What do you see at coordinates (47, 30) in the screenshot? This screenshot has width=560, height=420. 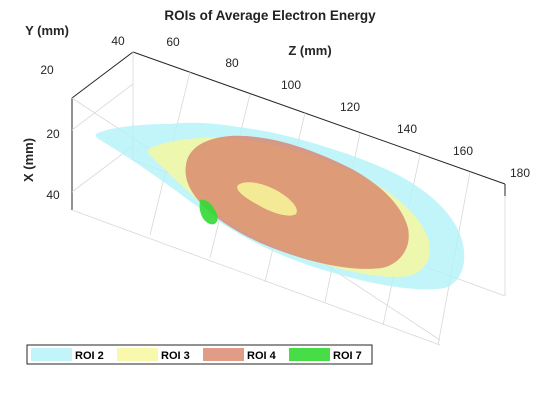 I see `y-axis-label: Y (mm)` at bounding box center [47, 30].